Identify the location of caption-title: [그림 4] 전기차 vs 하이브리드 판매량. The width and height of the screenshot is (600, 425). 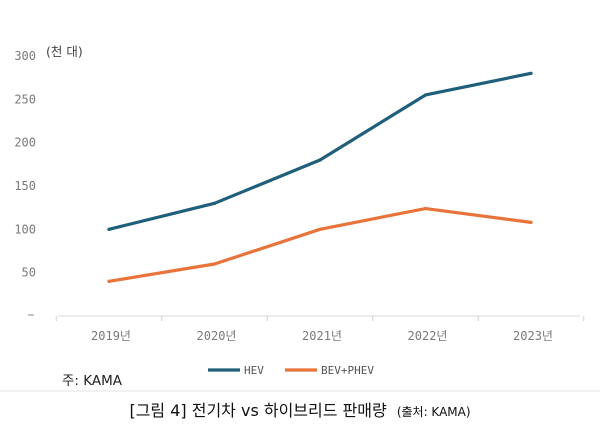
(258, 410).